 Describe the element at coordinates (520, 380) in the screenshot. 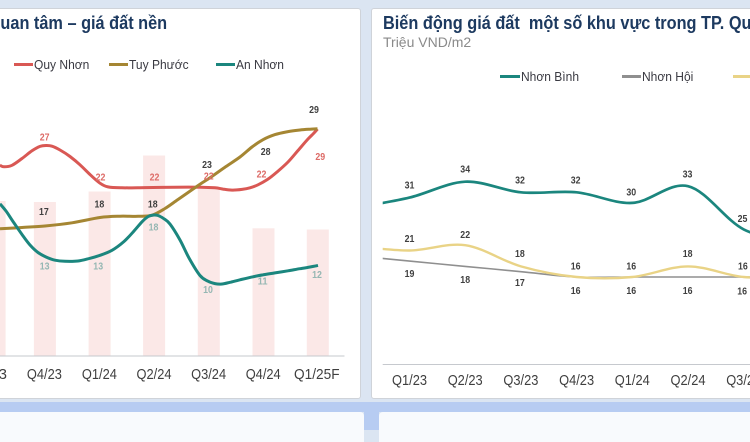

I see `svg-text: Q3/23` at that location.